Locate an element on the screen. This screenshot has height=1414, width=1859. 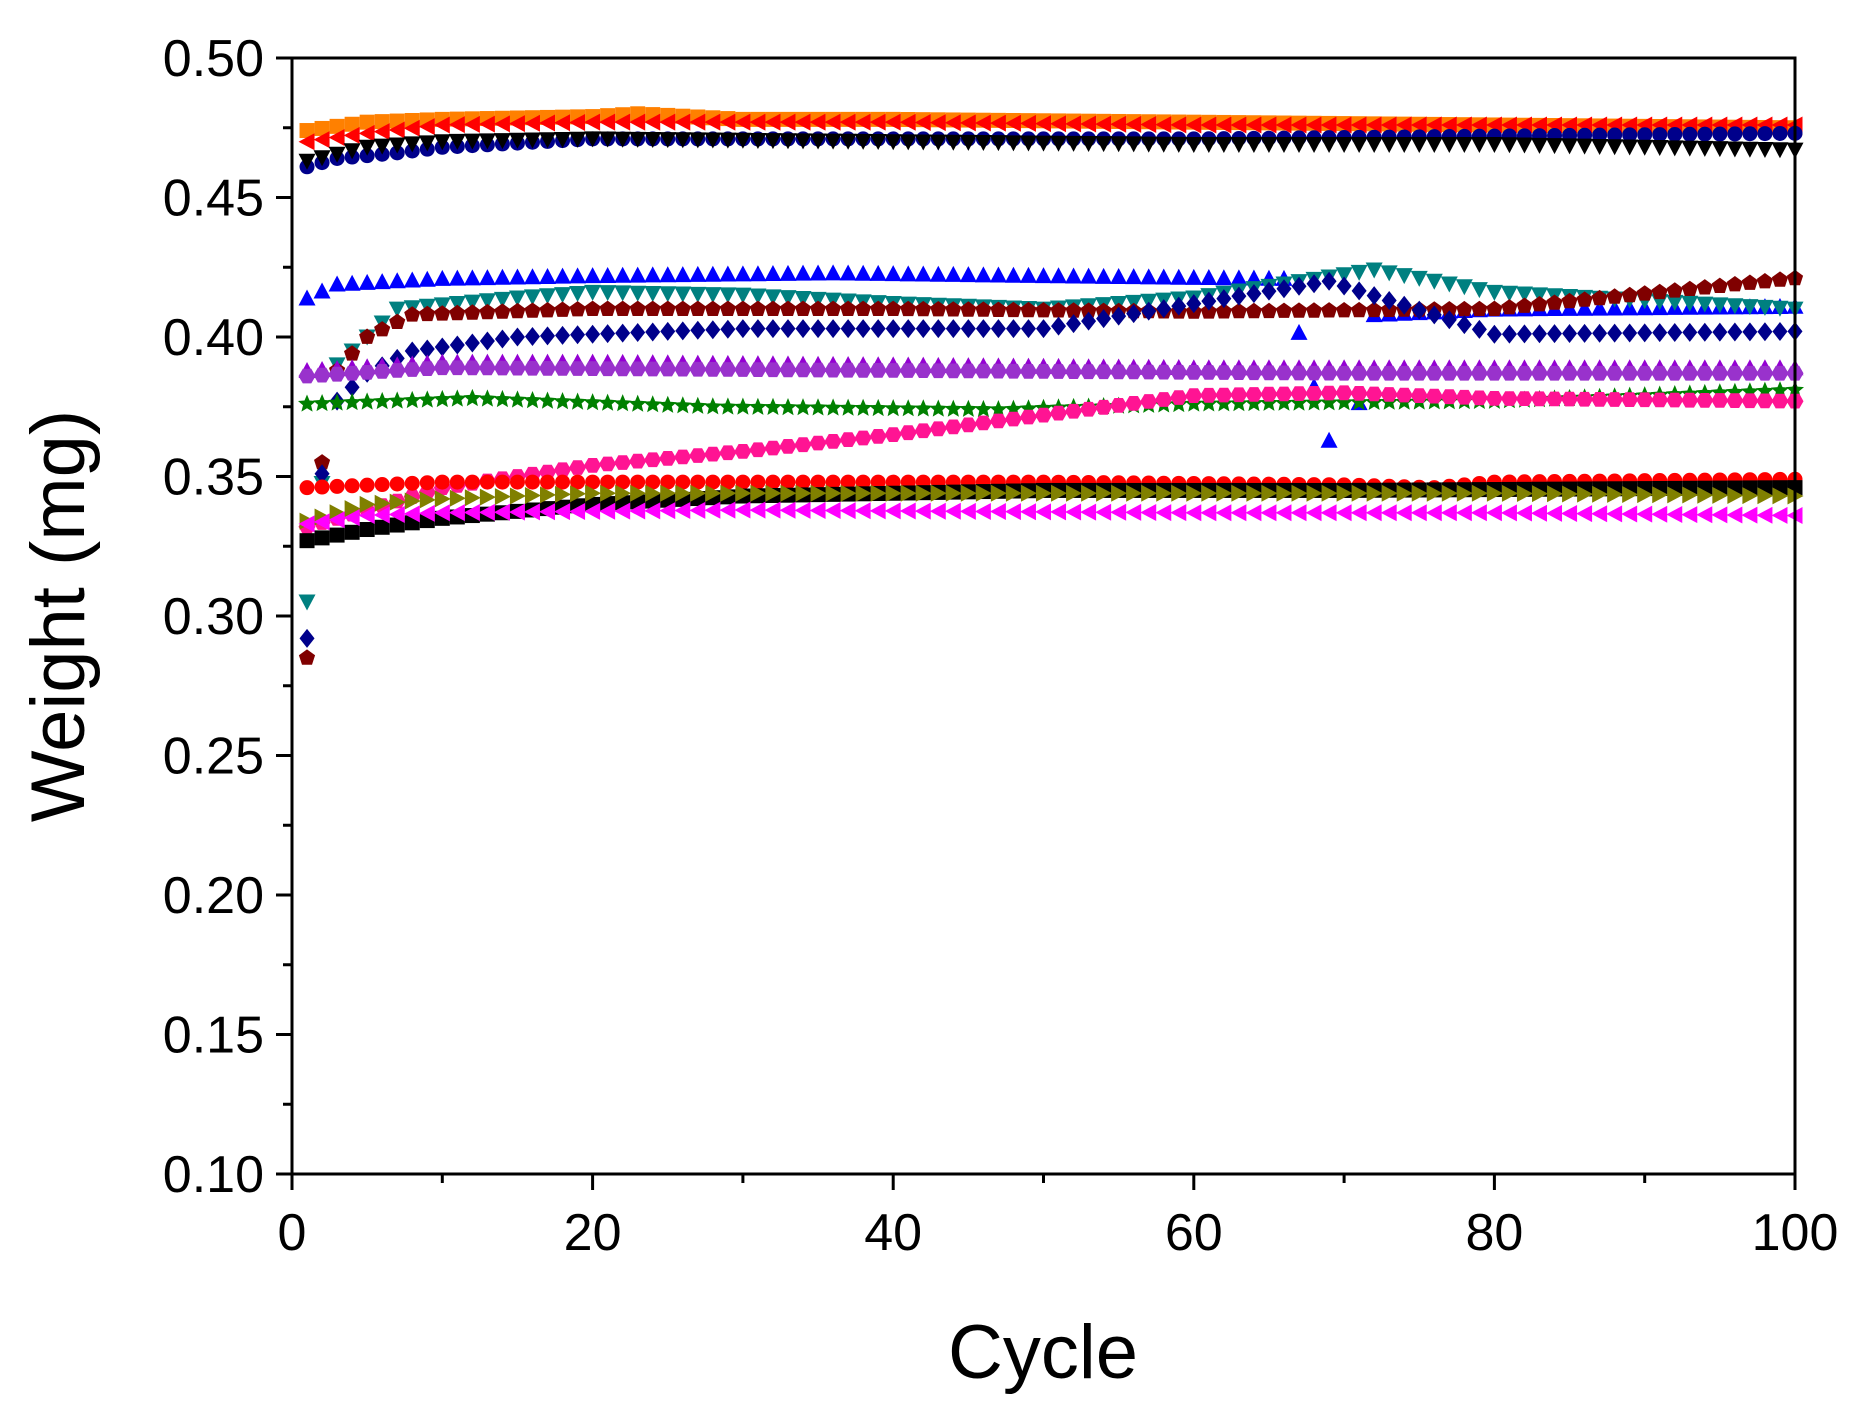
y-tick-label: 0.50 is located at coordinates (213, 59).